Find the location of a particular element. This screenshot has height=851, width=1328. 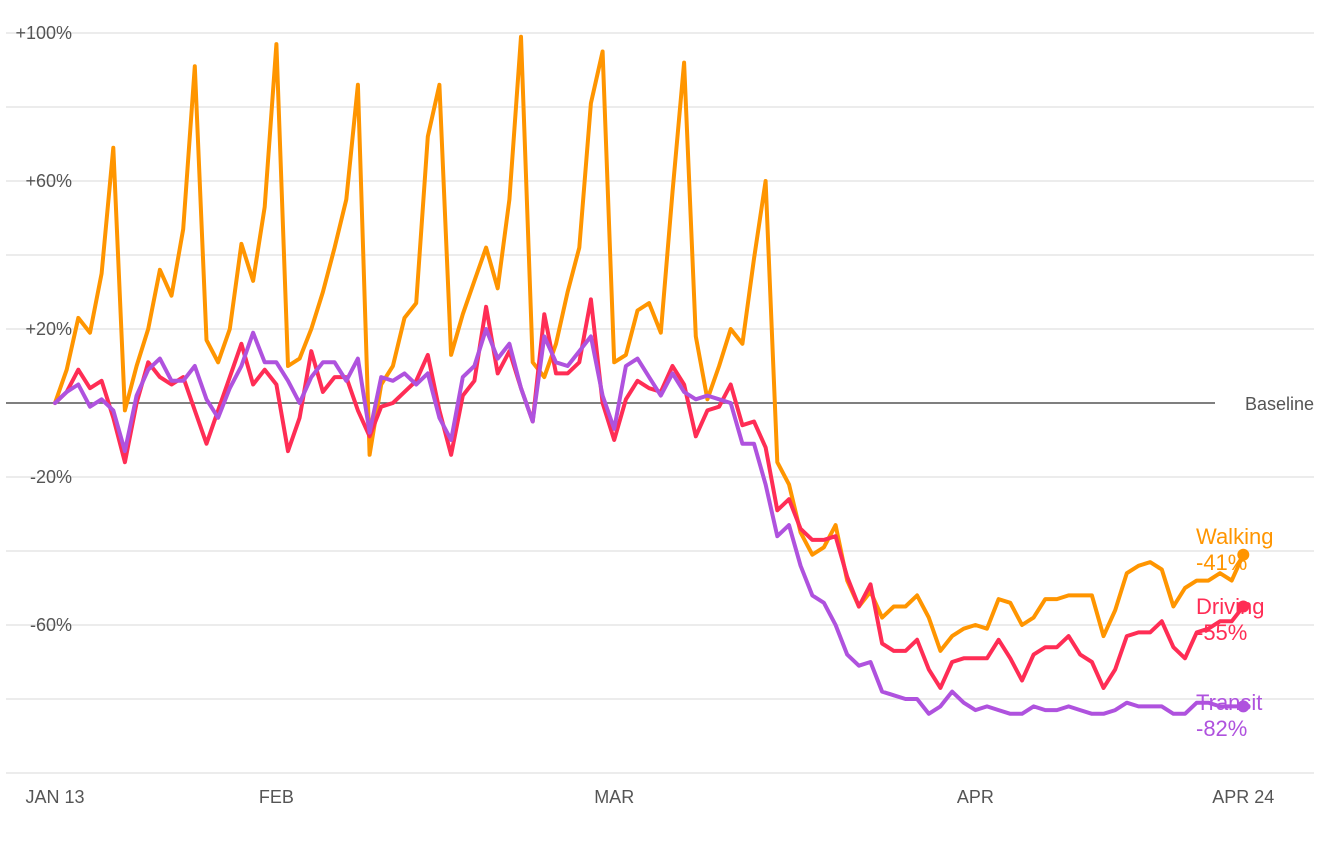

series-name-label: Walking is located at coordinates (1234, 536).